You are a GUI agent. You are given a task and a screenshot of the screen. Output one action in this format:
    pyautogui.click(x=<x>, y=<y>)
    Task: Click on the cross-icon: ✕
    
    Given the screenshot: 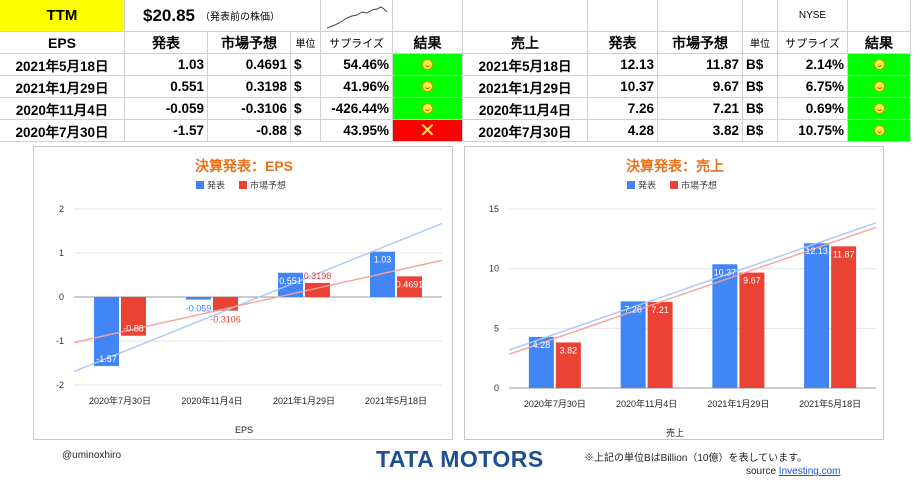 What is the action you would take?
    pyautogui.click(x=427, y=131)
    